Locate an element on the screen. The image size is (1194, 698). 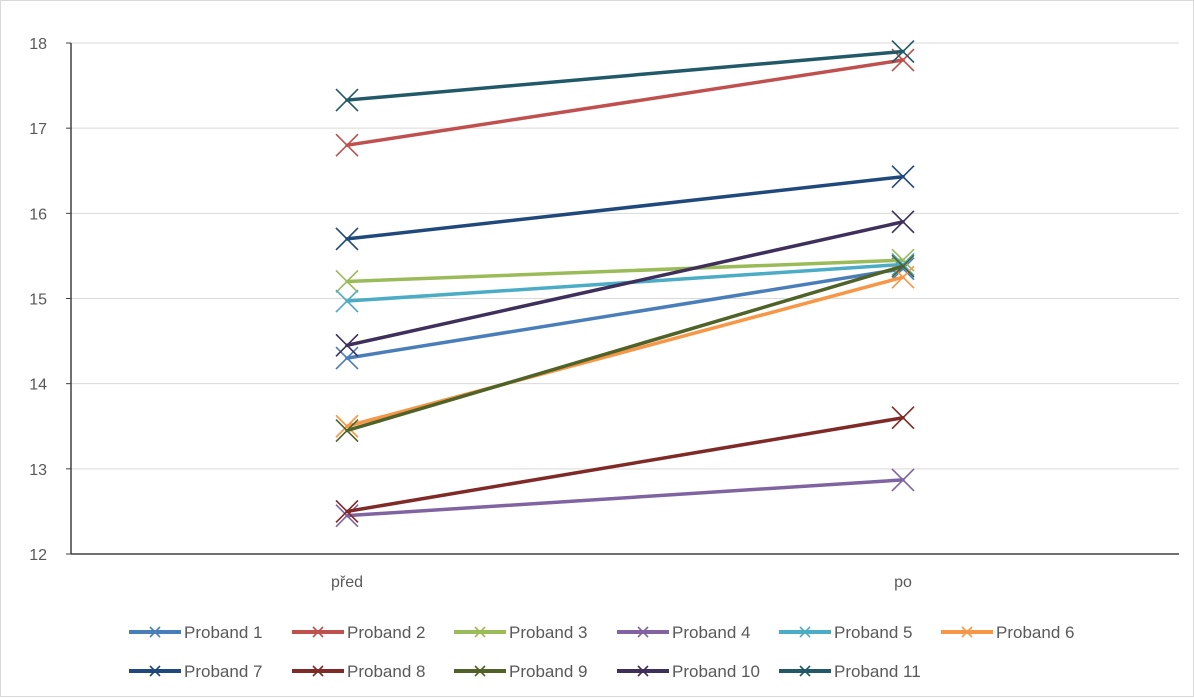
legend-entry: Proband 10 is located at coordinates (688, 671).